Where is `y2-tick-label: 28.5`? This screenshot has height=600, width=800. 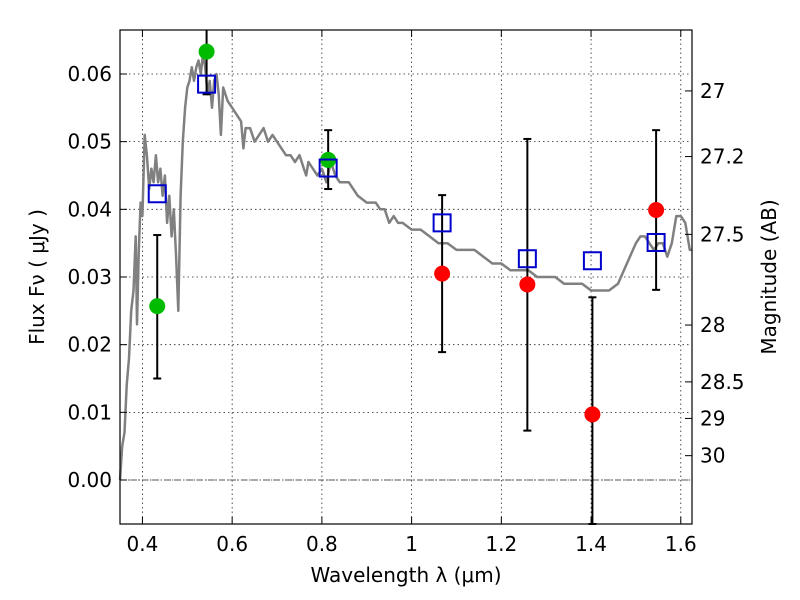
y2-tick-label: 28.5 is located at coordinates (722, 382).